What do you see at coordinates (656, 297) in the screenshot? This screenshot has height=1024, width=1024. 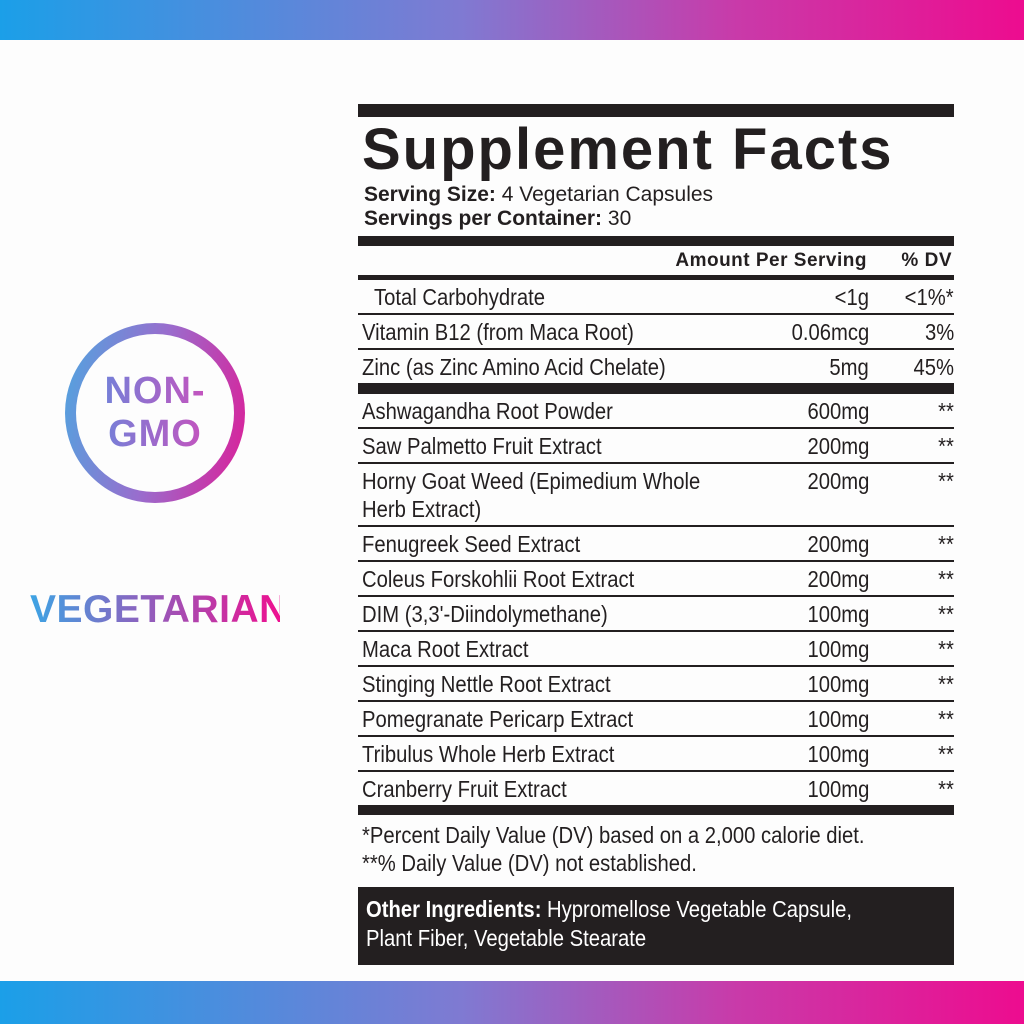 I see `table-row-total-carbohydrate: Total Carbohydrate <1g <1%*` at bounding box center [656, 297].